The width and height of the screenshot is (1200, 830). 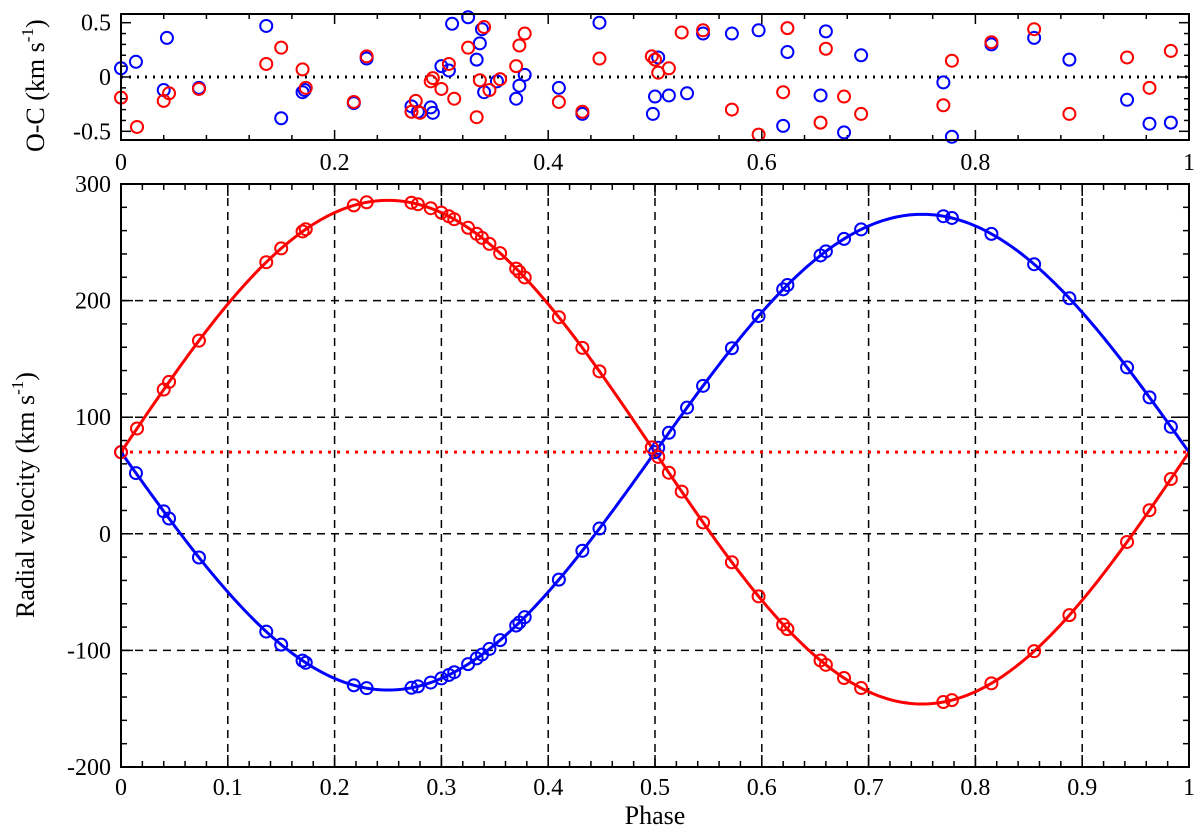 What do you see at coordinates (975, 163) in the screenshot?
I see `residuals-x-tick-label: 0.8` at bounding box center [975, 163].